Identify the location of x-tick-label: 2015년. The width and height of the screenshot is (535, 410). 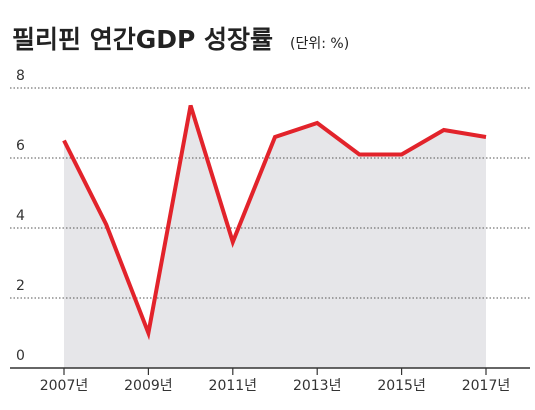
(401, 386).